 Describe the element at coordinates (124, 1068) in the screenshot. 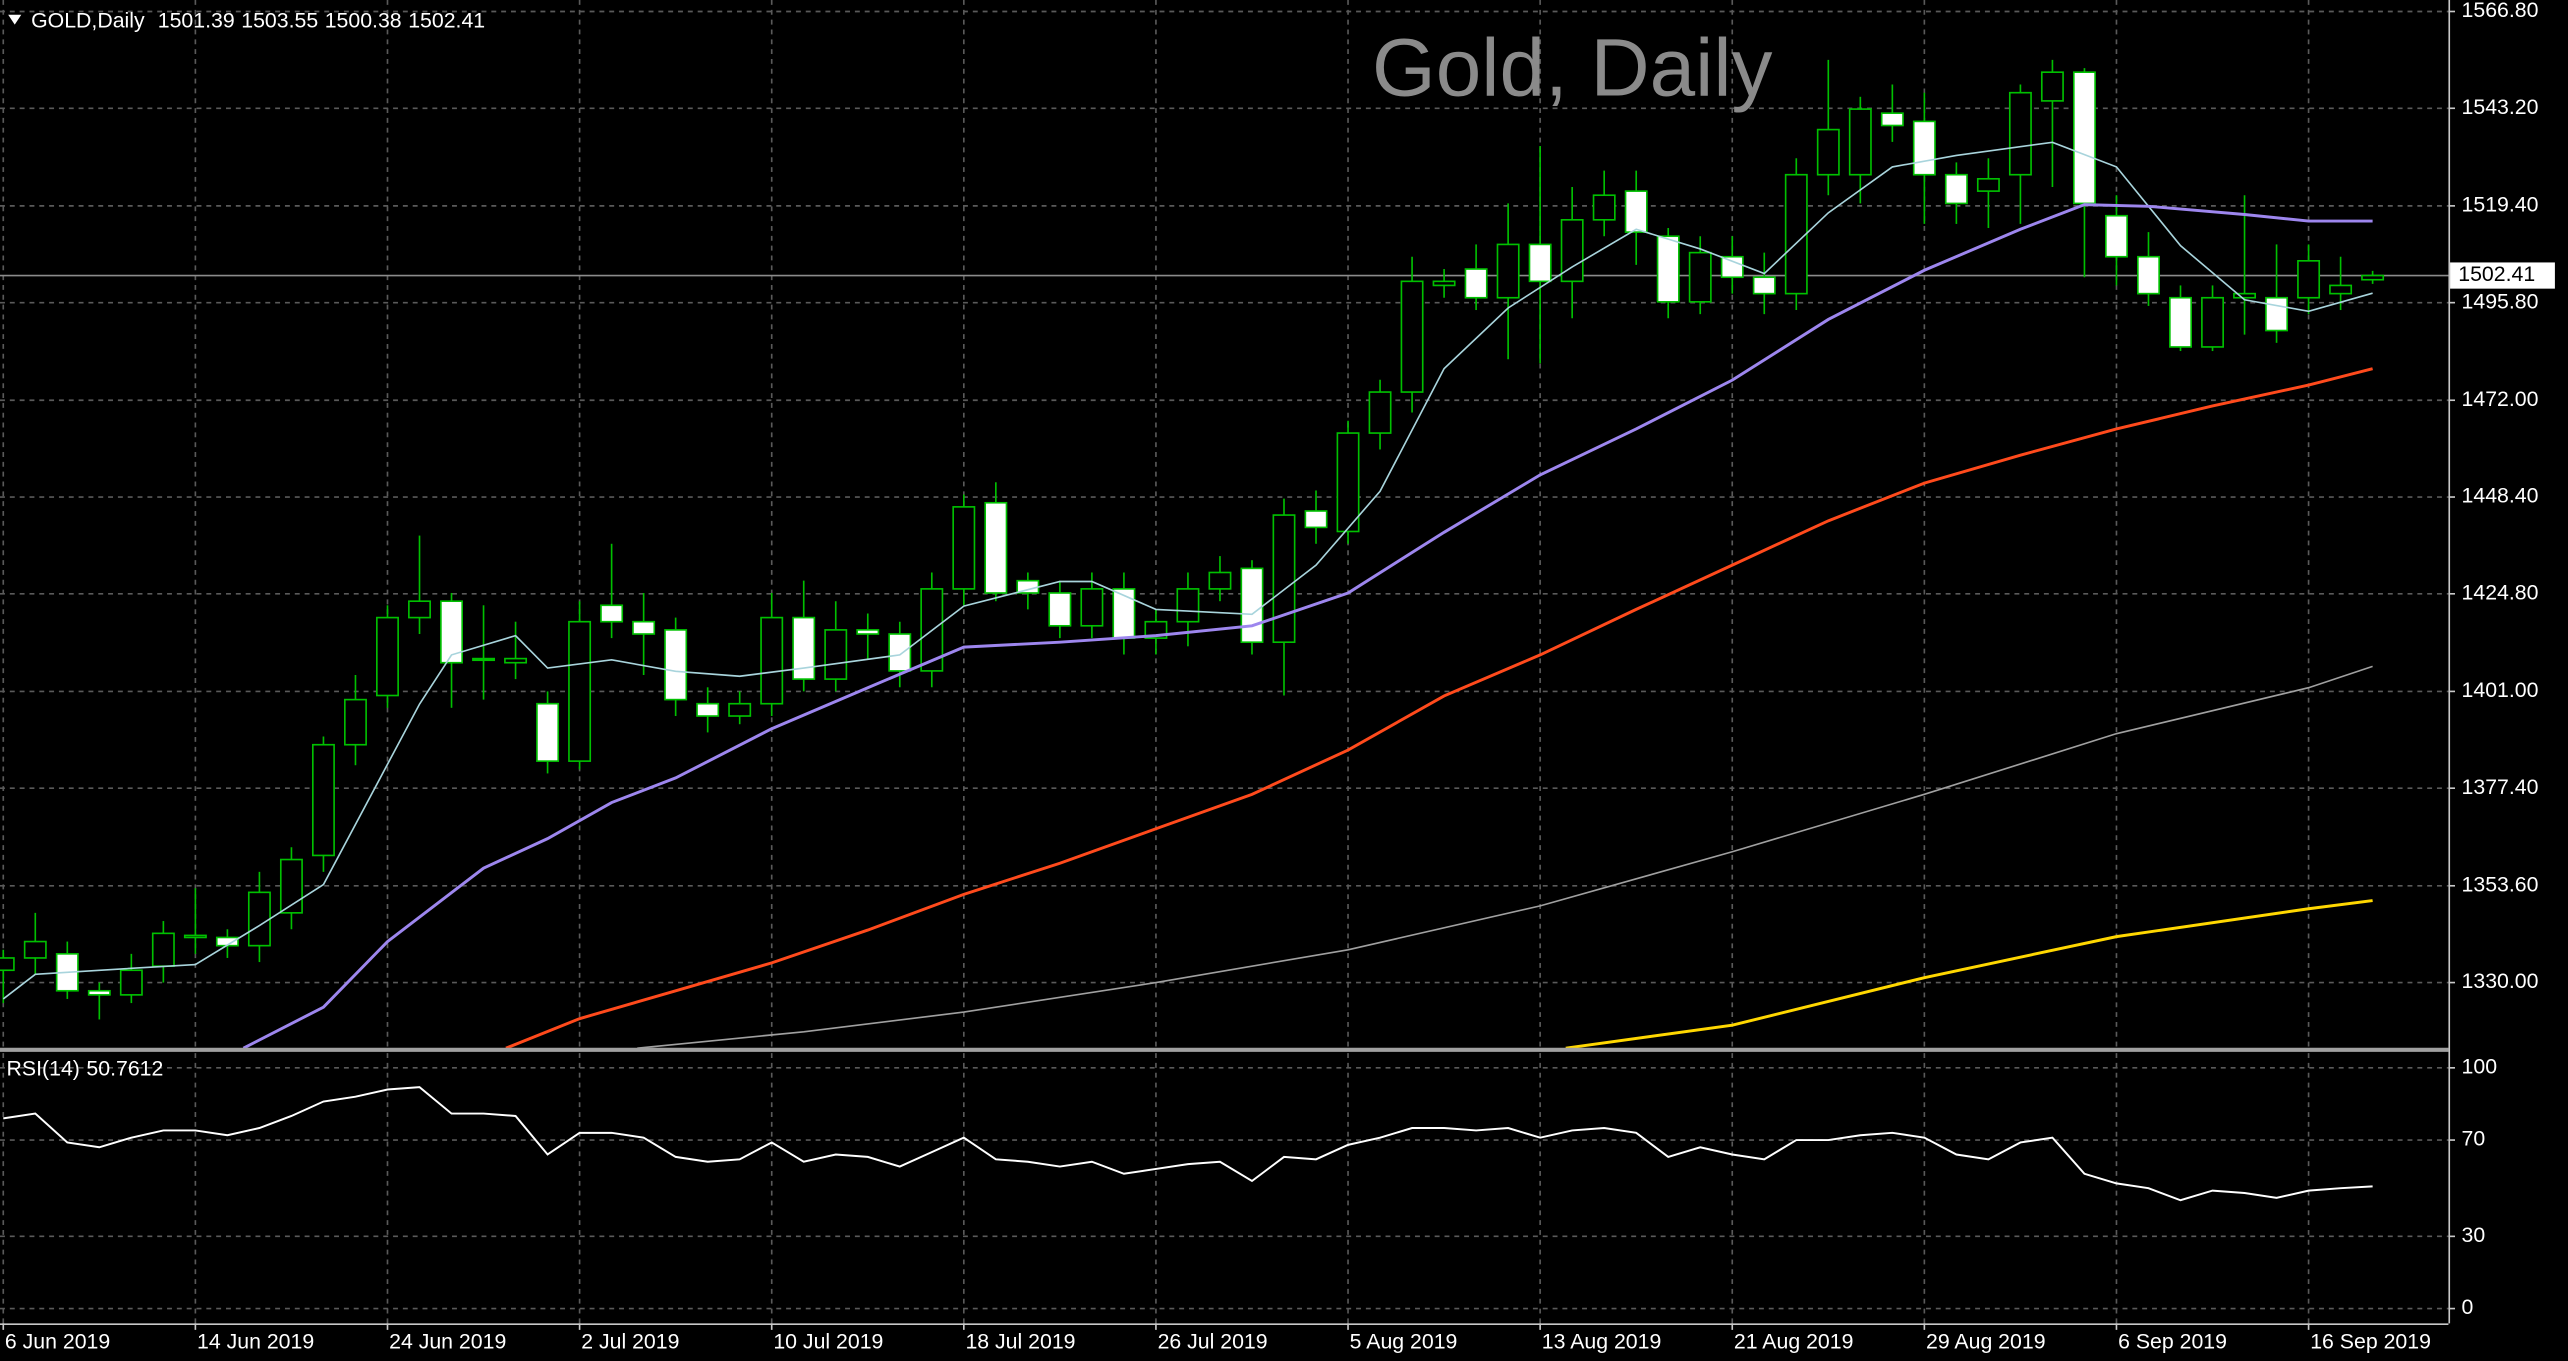

I see `rsi-value: 50.7612` at that location.